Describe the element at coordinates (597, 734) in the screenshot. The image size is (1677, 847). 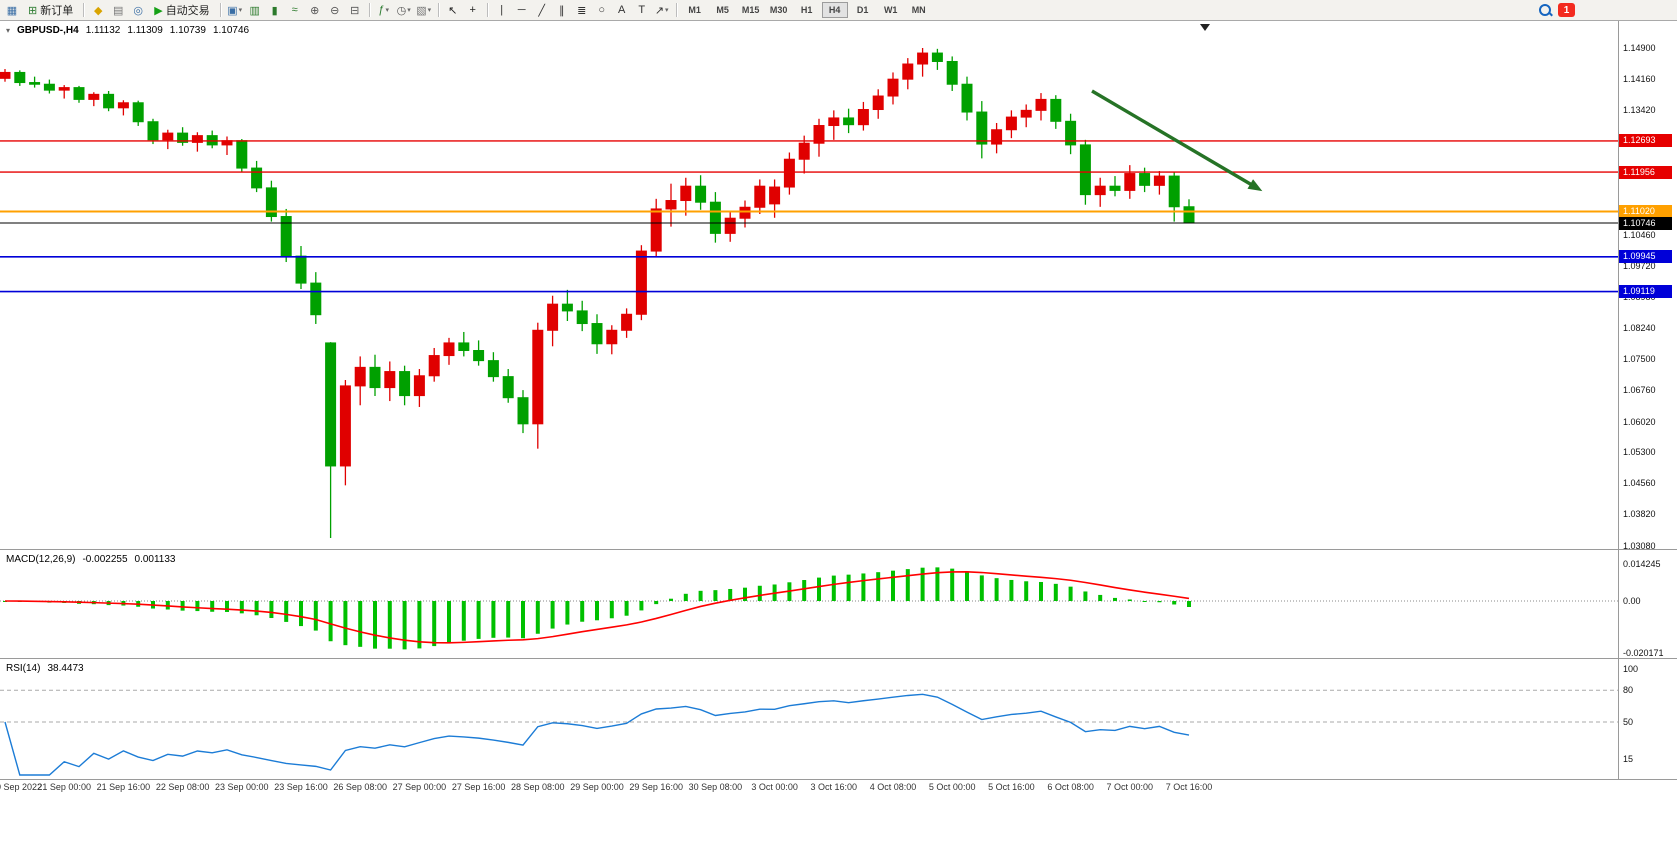
I see `rsi-line` at that location.